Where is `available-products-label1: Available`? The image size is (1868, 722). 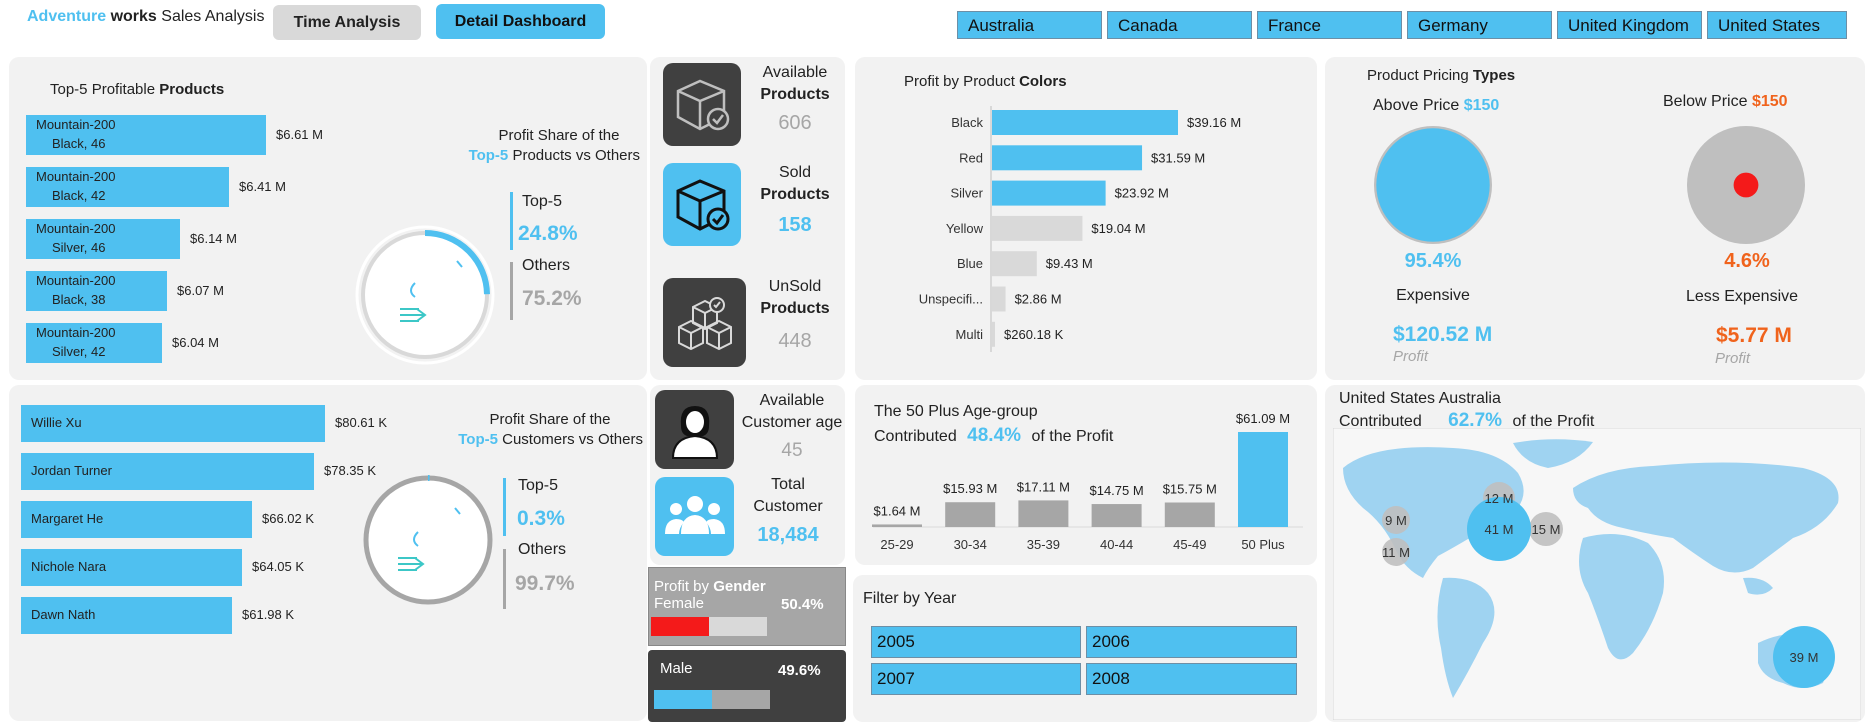 available-products-label1: Available is located at coordinates (795, 72).